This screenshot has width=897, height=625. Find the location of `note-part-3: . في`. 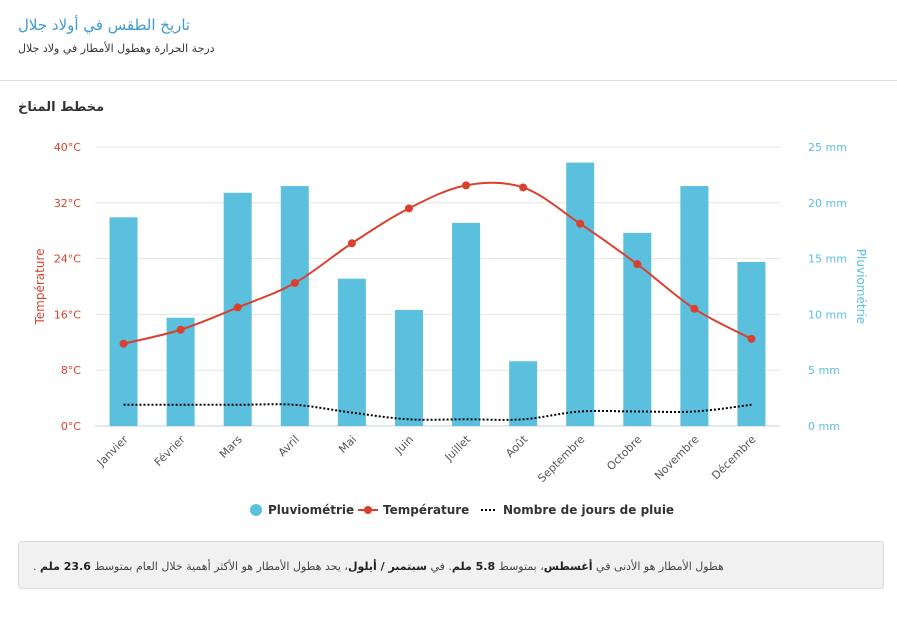

note-part-3: . في is located at coordinates (439, 566).